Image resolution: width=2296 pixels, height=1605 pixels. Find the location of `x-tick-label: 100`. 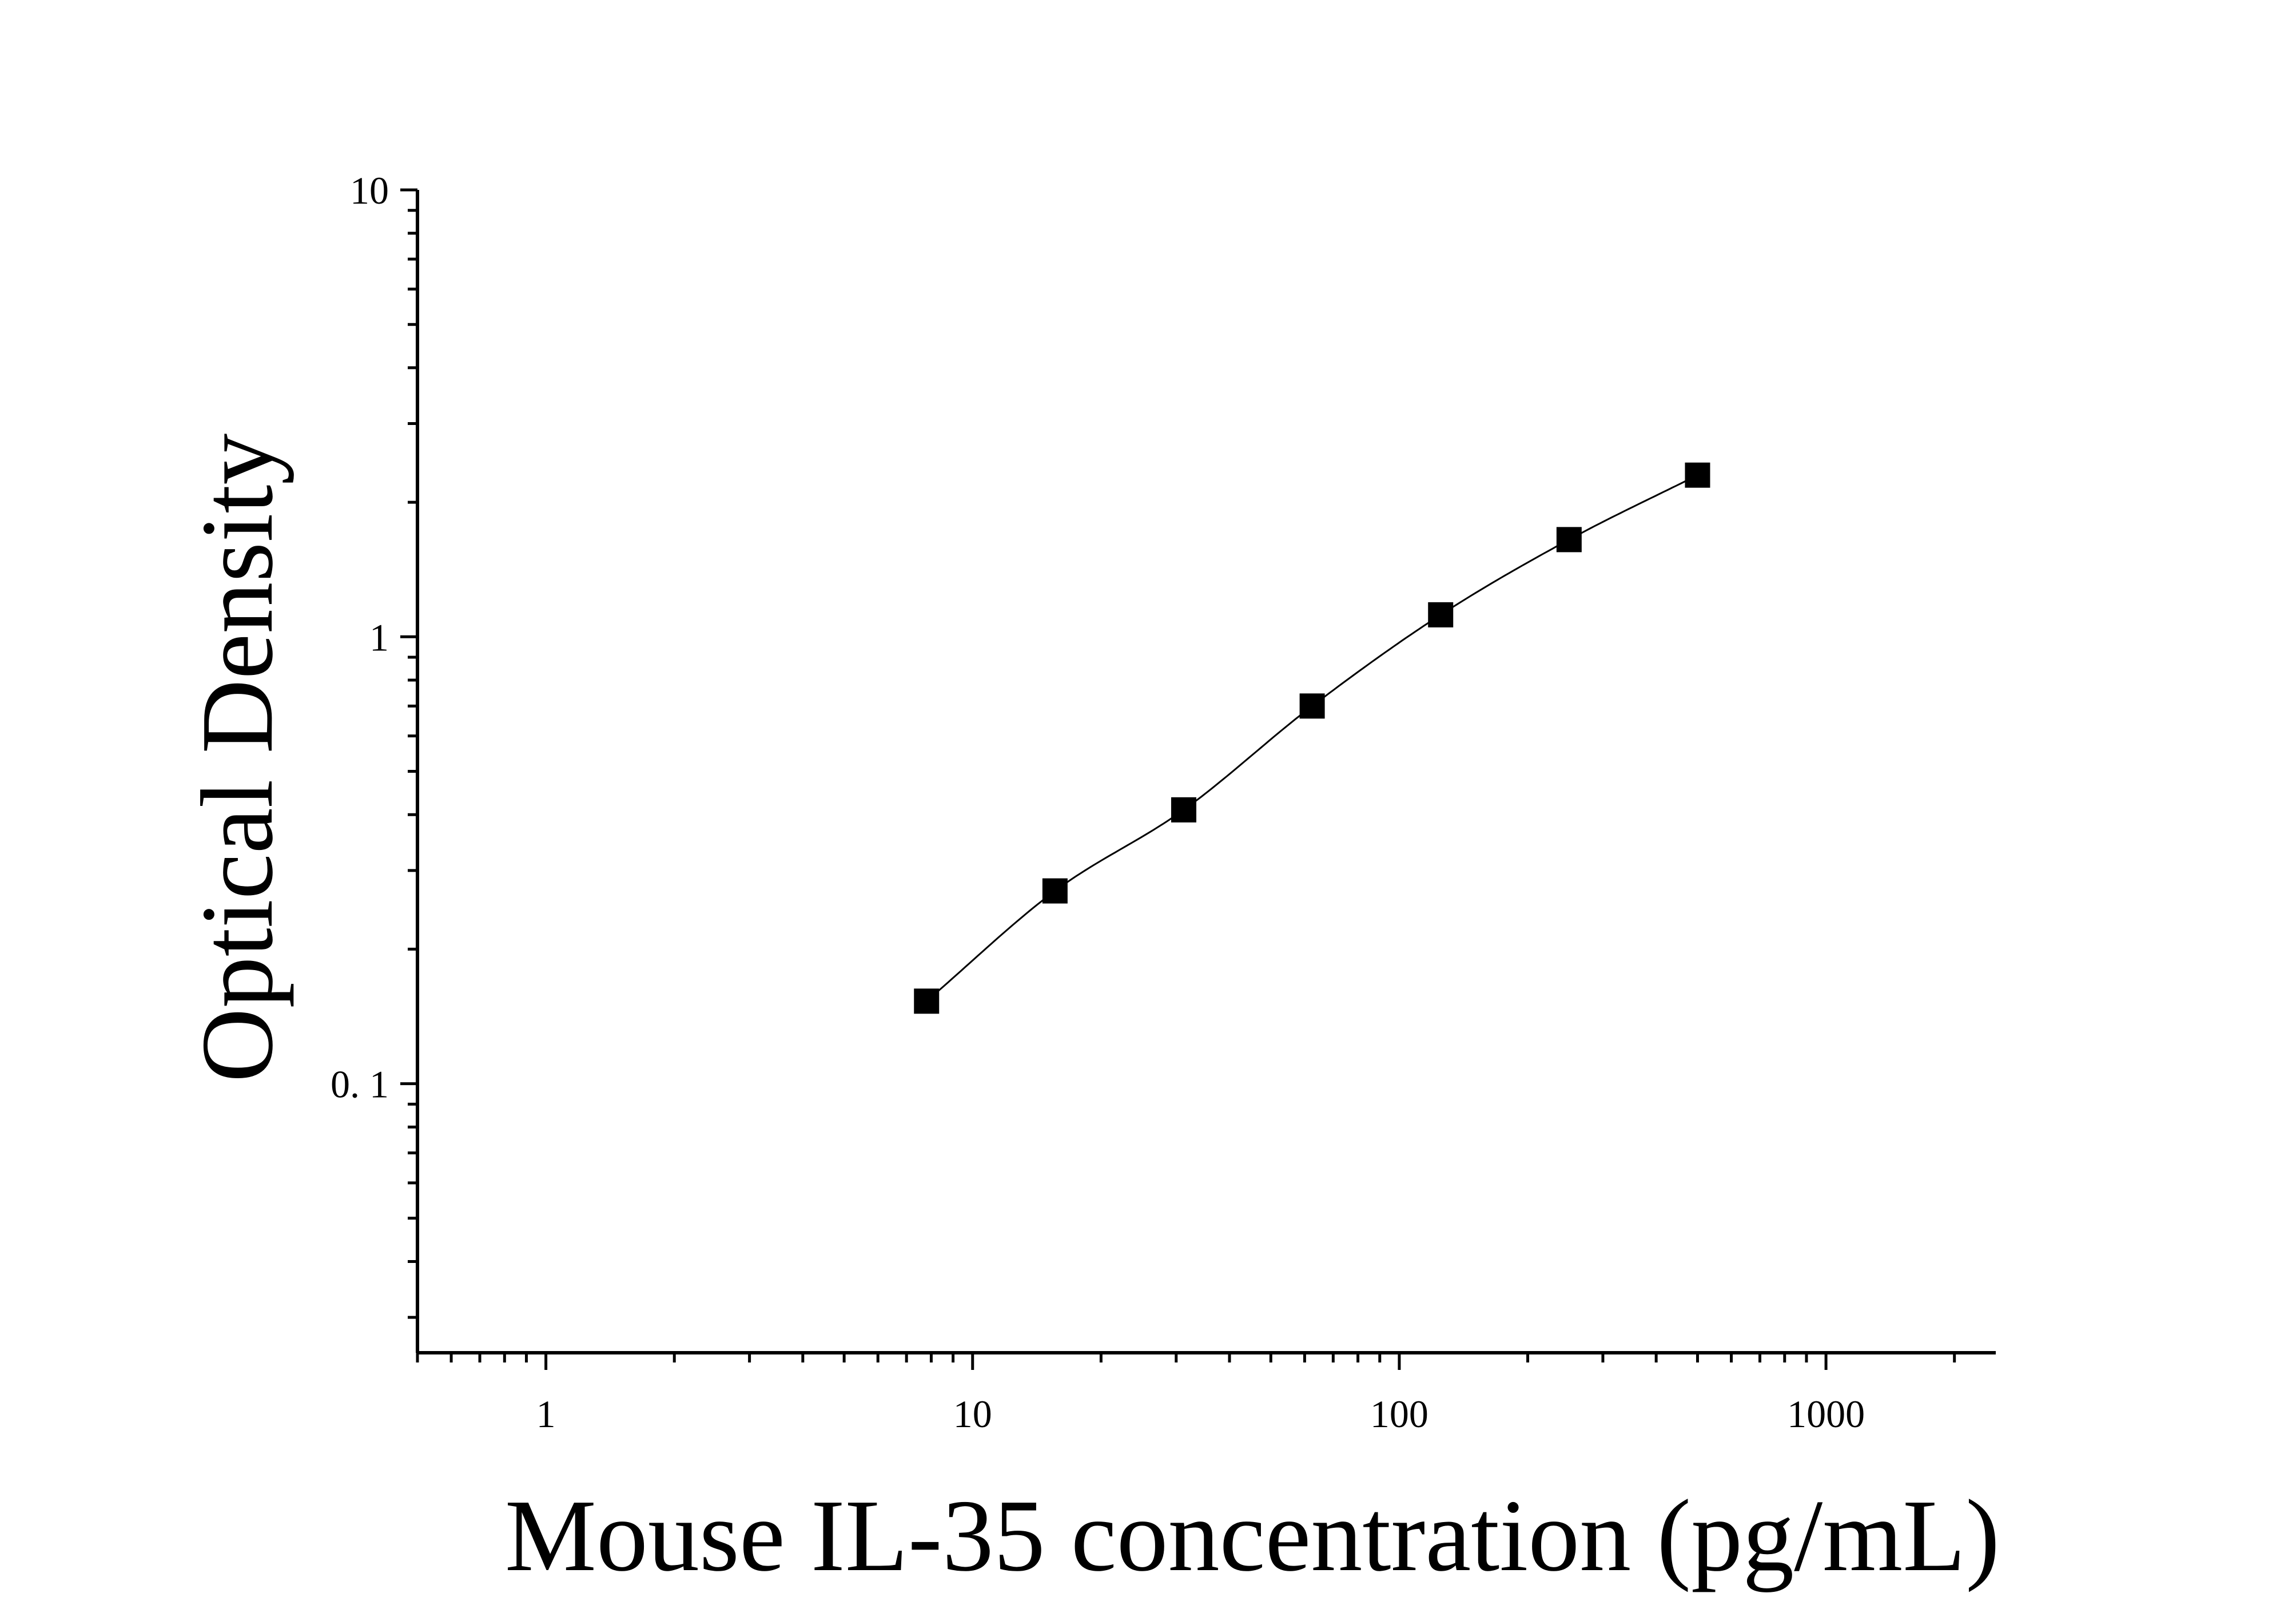

x-tick-label: 100 is located at coordinates (1399, 1414).